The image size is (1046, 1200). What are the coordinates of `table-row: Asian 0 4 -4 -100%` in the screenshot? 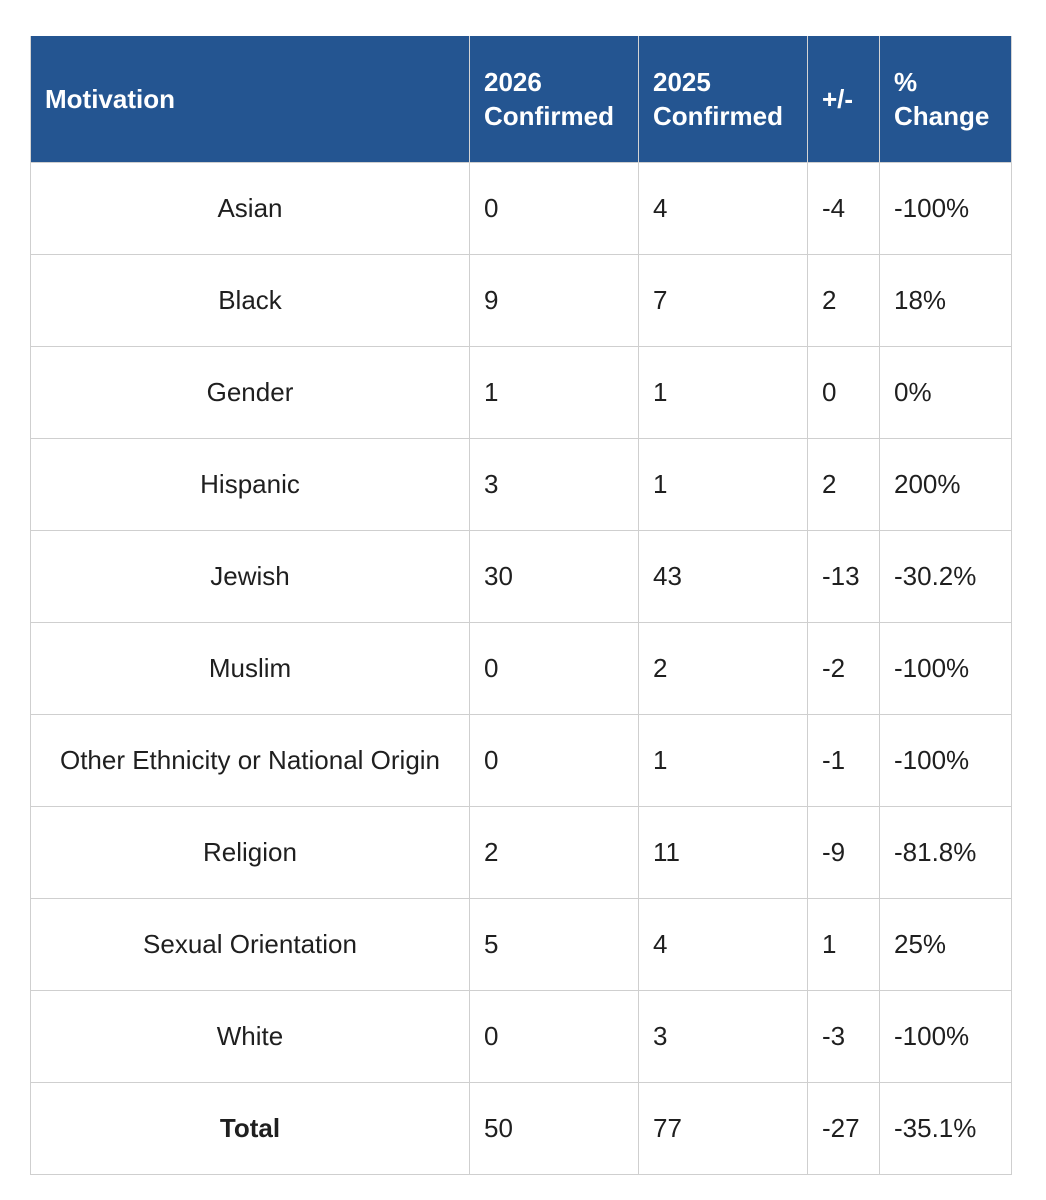 It's located at (521, 208).